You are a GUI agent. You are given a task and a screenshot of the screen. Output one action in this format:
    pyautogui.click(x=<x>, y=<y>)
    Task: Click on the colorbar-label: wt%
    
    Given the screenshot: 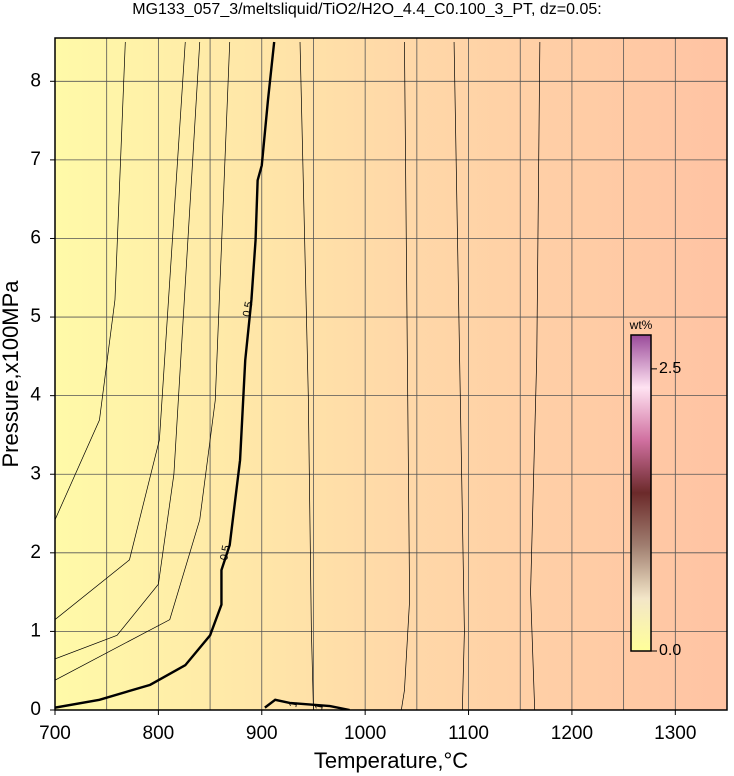 What is the action you would take?
    pyautogui.click(x=641, y=325)
    